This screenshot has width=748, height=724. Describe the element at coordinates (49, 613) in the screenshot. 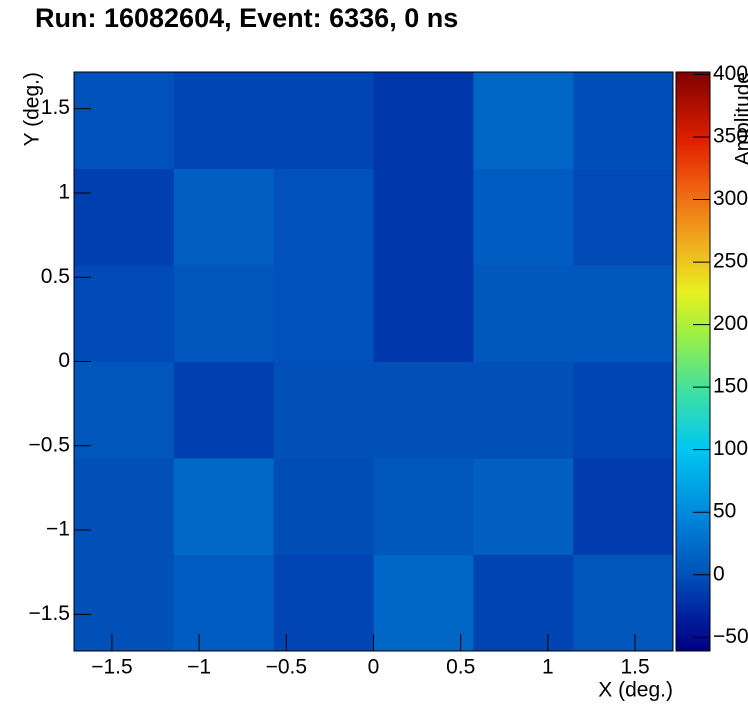

I see `y-tick-label: −1.5` at that location.